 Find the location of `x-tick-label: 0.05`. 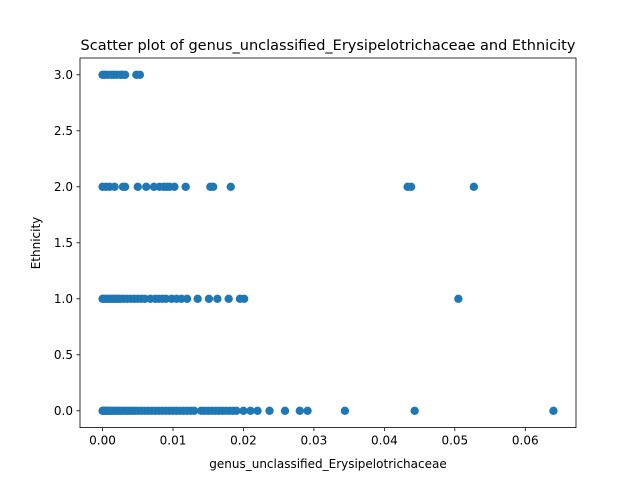

x-tick-label: 0.05 is located at coordinates (454, 441).